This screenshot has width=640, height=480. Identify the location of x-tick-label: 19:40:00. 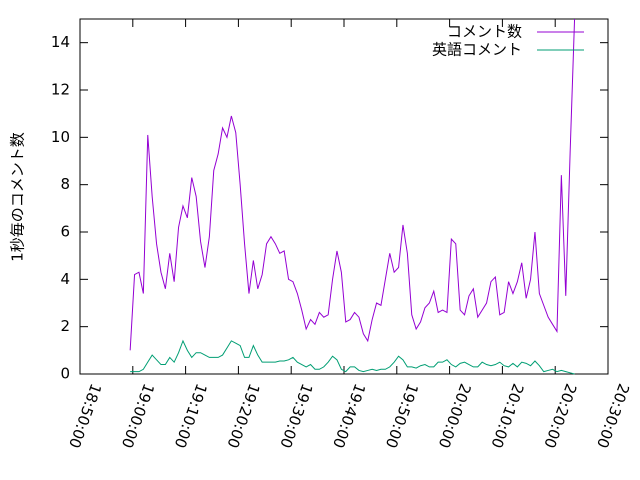
(349, 415).